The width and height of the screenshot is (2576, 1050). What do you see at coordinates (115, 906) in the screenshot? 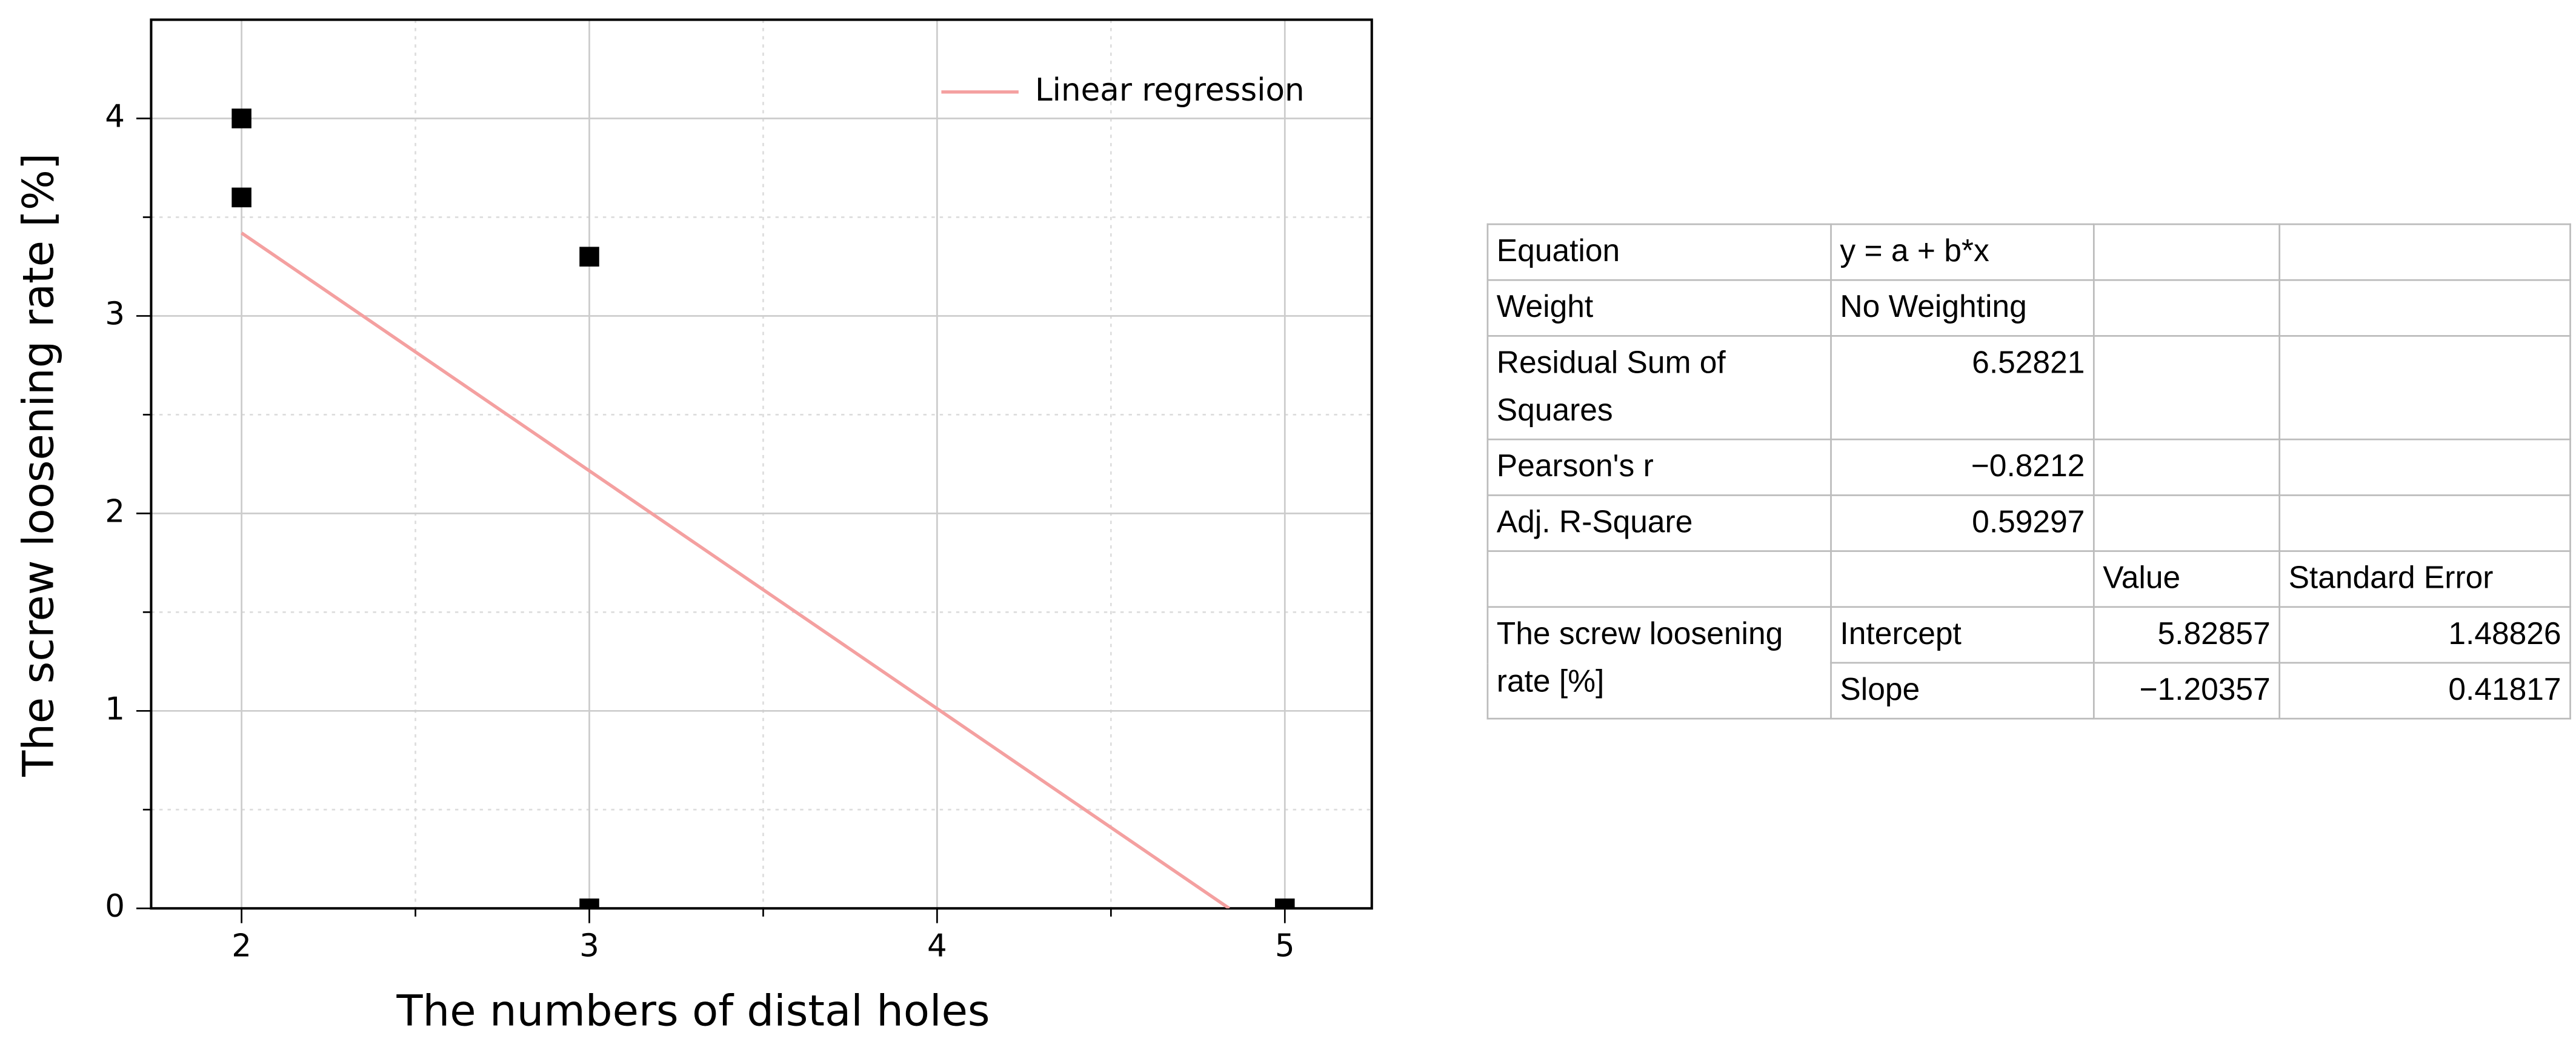
I see `y-tick-label: 0` at bounding box center [115, 906].